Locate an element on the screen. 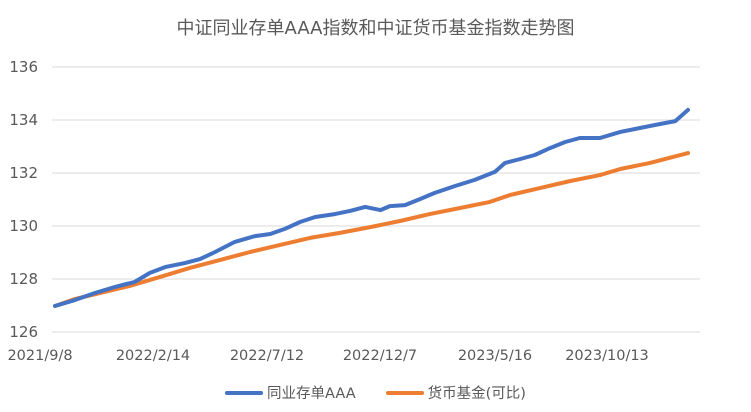 The width and height of the screenshot is (751, 412). y-tick-label: 128 is located at coordinates (23, 279).